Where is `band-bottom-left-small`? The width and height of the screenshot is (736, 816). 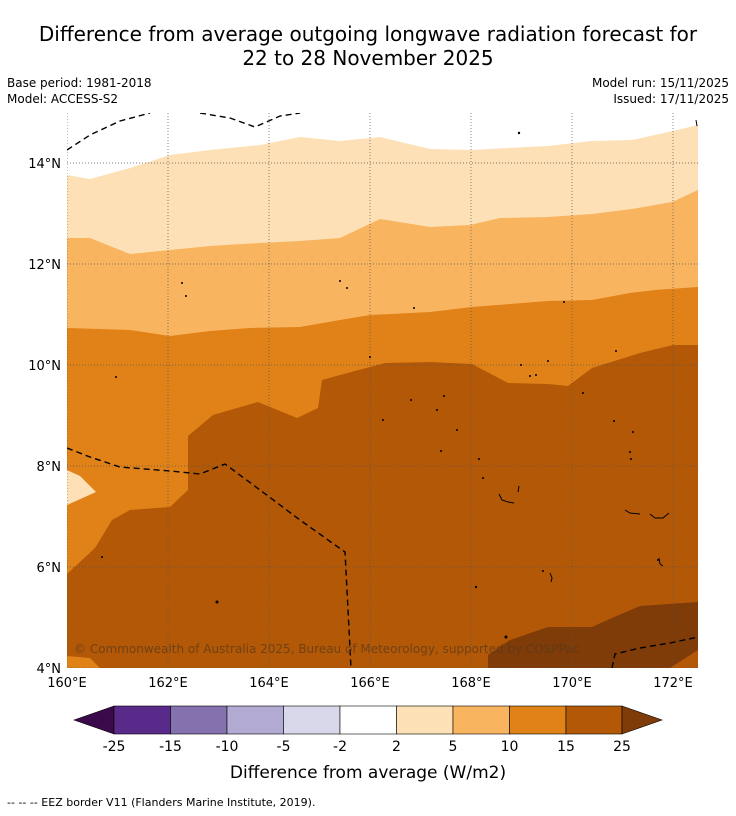
band-bottom-left-small is located at coordinates (83, 662).